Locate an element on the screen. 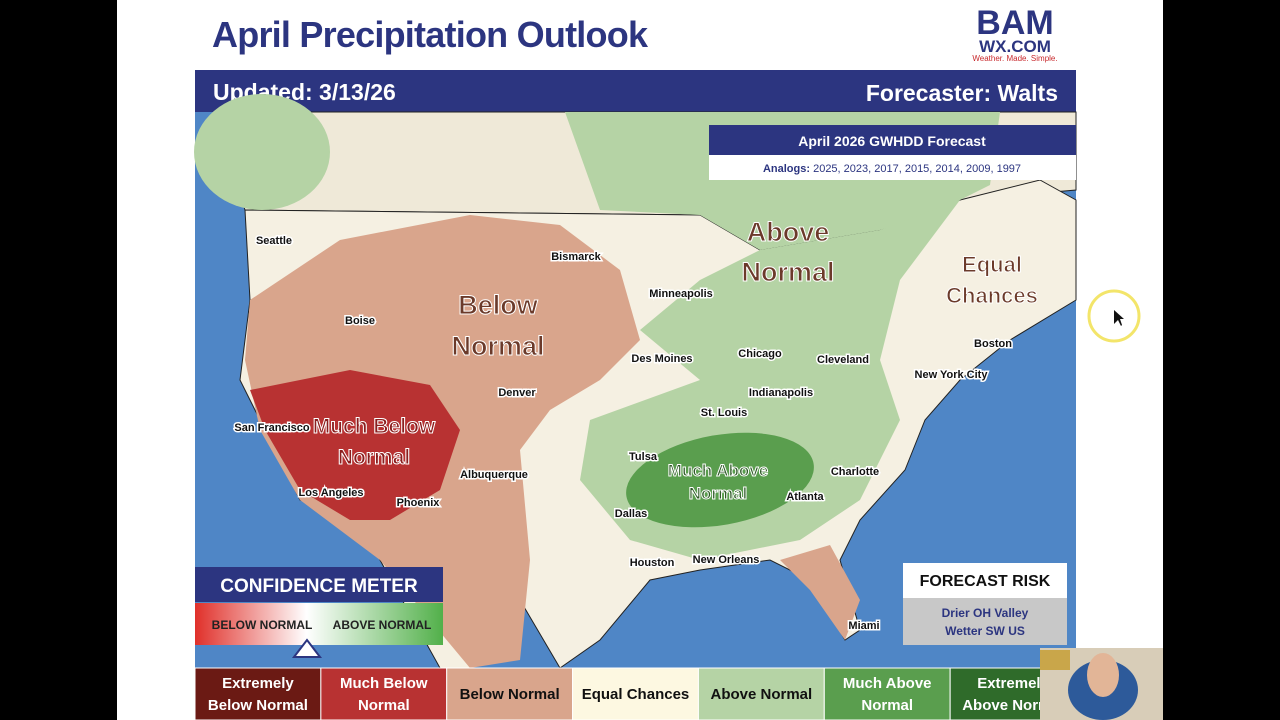 Image resolution: width=1280 pixels, height=720 pixels. city: Minneapolis is located at coordinates (681, 294).